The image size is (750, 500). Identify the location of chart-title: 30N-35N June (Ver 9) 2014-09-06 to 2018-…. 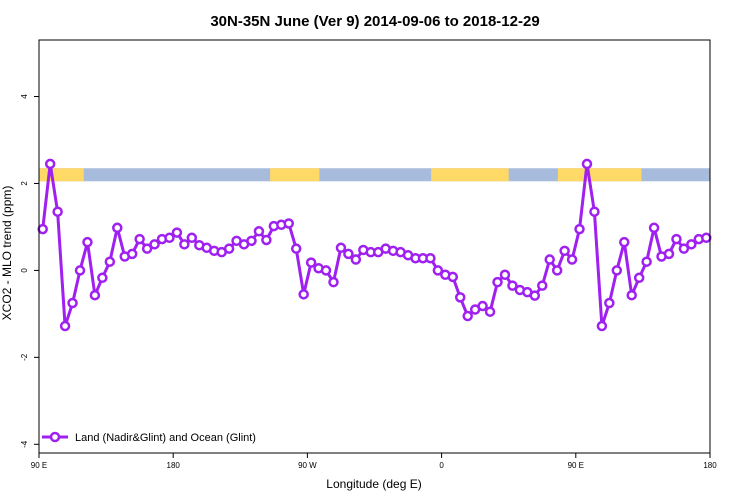
(374, 21).